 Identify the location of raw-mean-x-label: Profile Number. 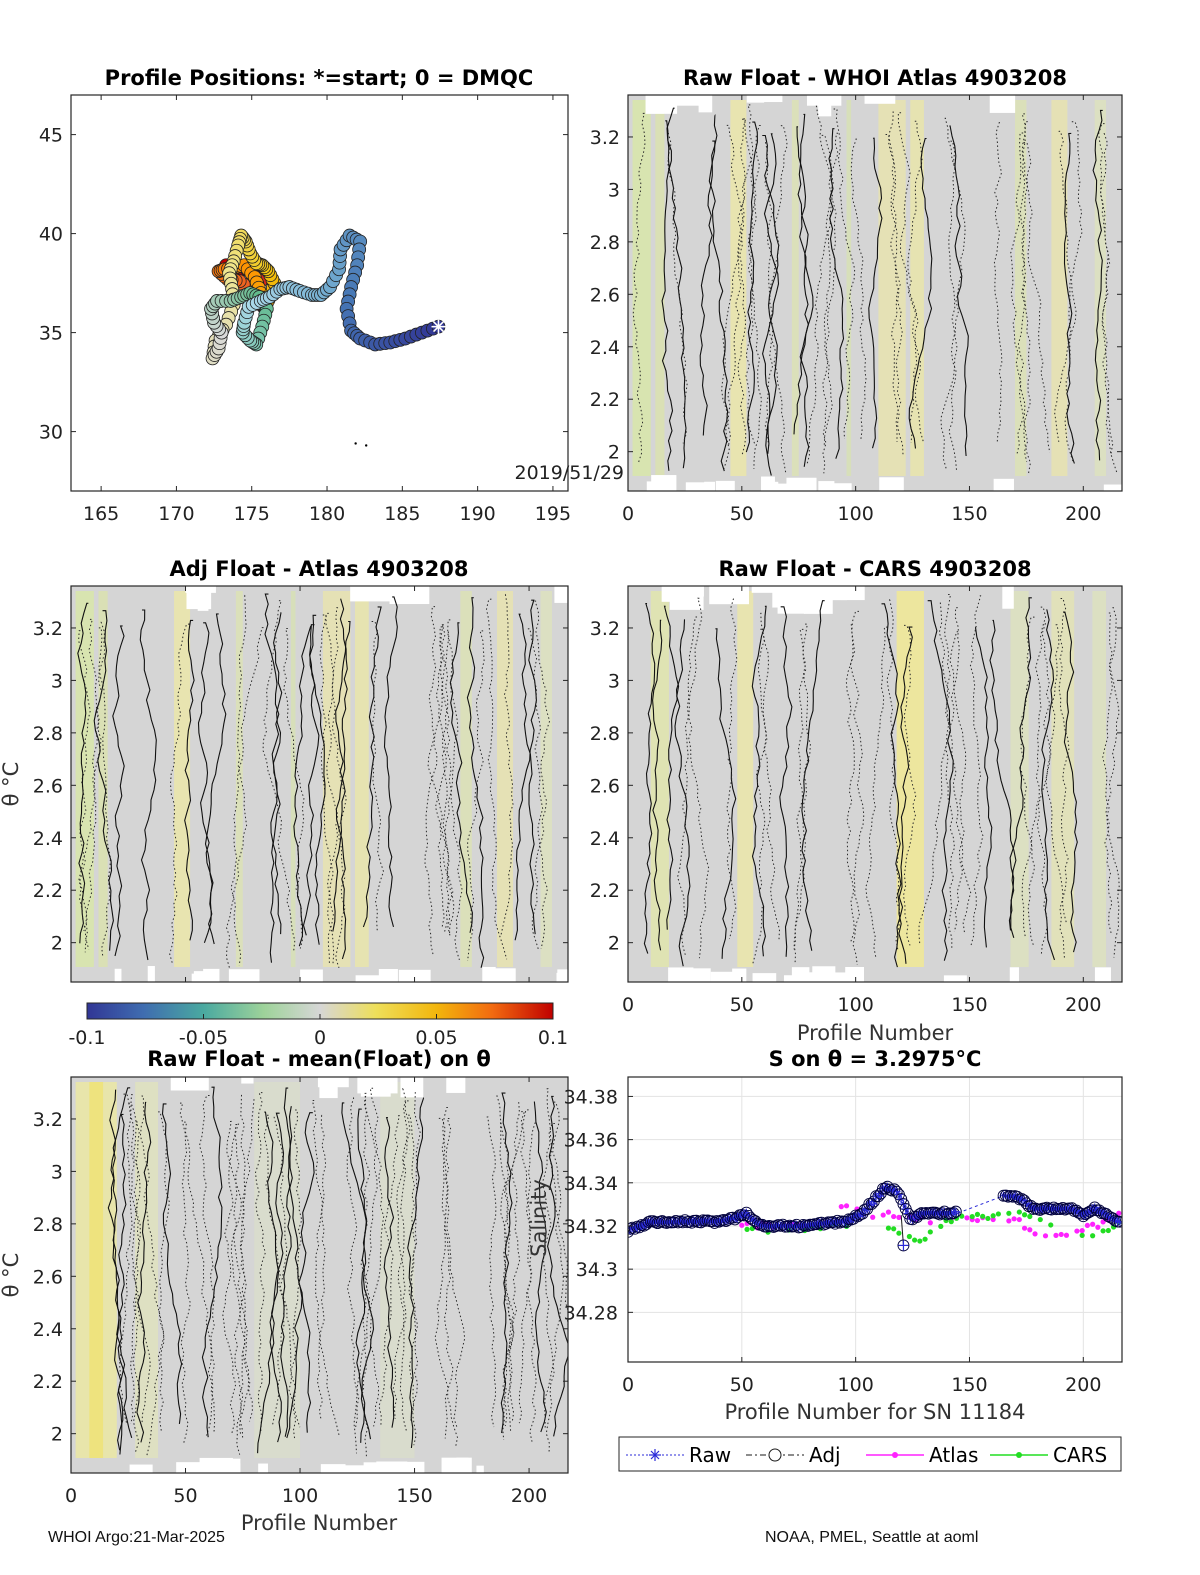
(319, 1523).